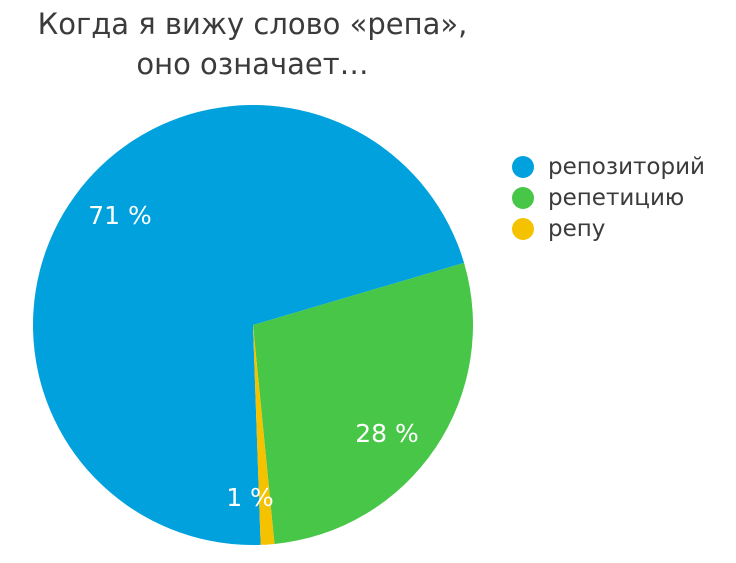  Describe the element at coordinates (577, 228) in the screenshot. I see `legend-label-turnip: репу` at that location.